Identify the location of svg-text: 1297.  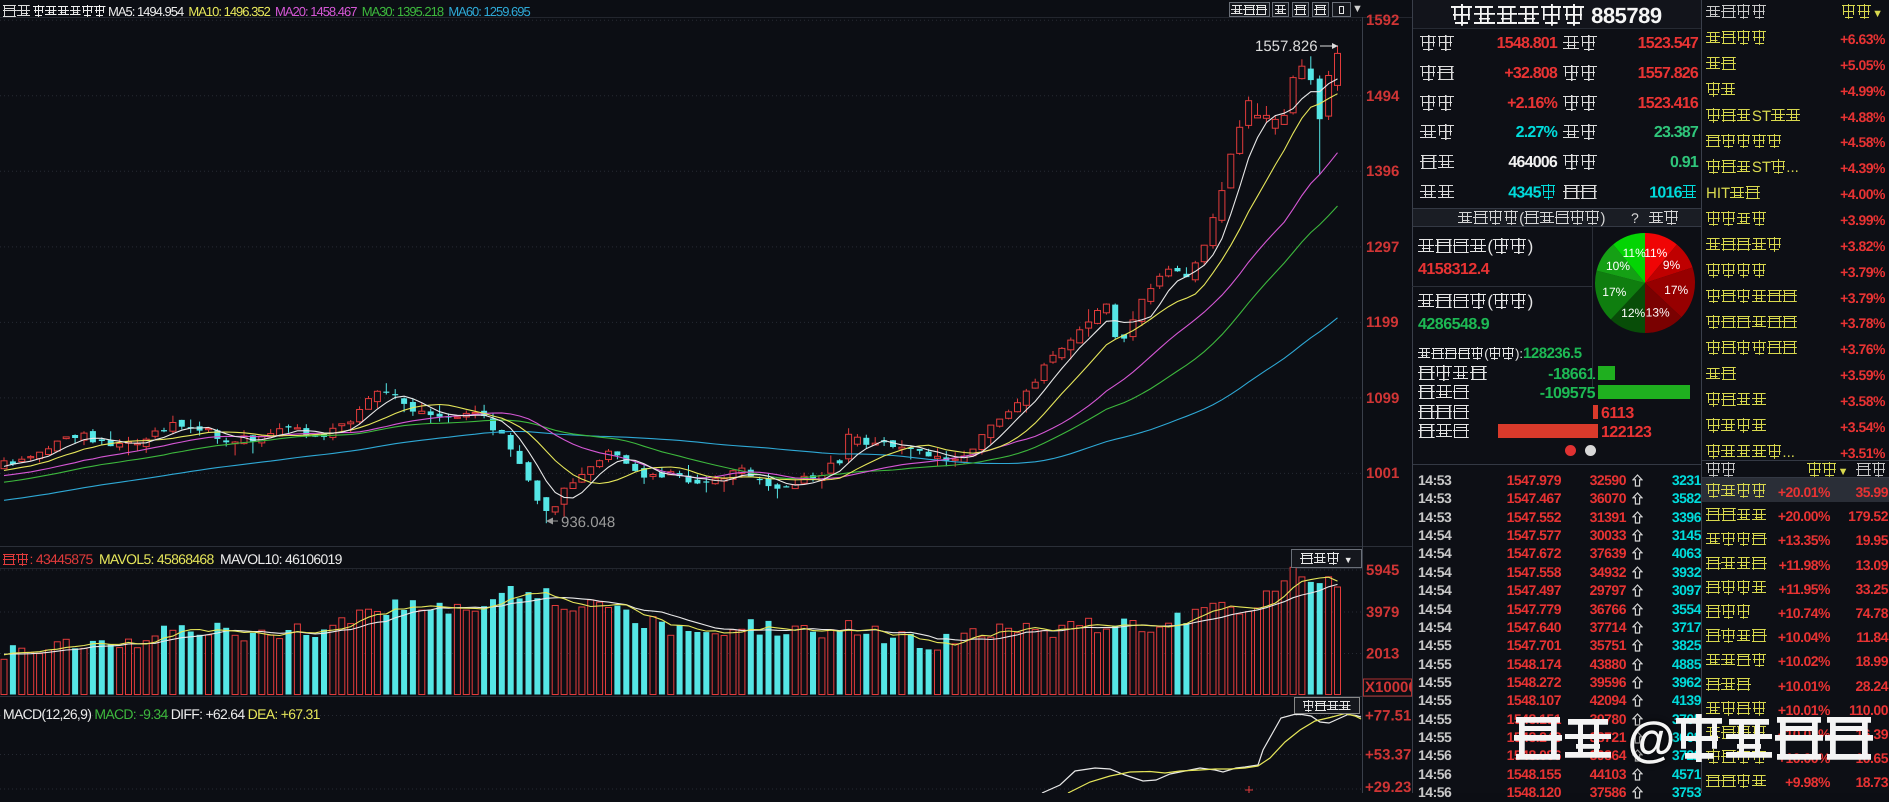
(1382, 247).